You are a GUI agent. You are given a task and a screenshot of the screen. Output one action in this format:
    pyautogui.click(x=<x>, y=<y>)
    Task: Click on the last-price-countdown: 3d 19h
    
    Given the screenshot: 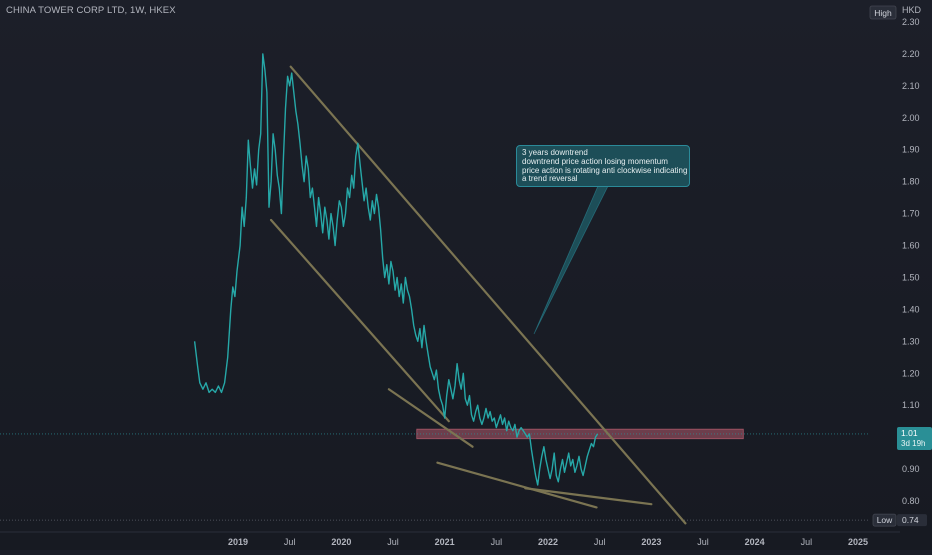 What is the action you would take?
    pyautogui.click(x=913, y=443)
    